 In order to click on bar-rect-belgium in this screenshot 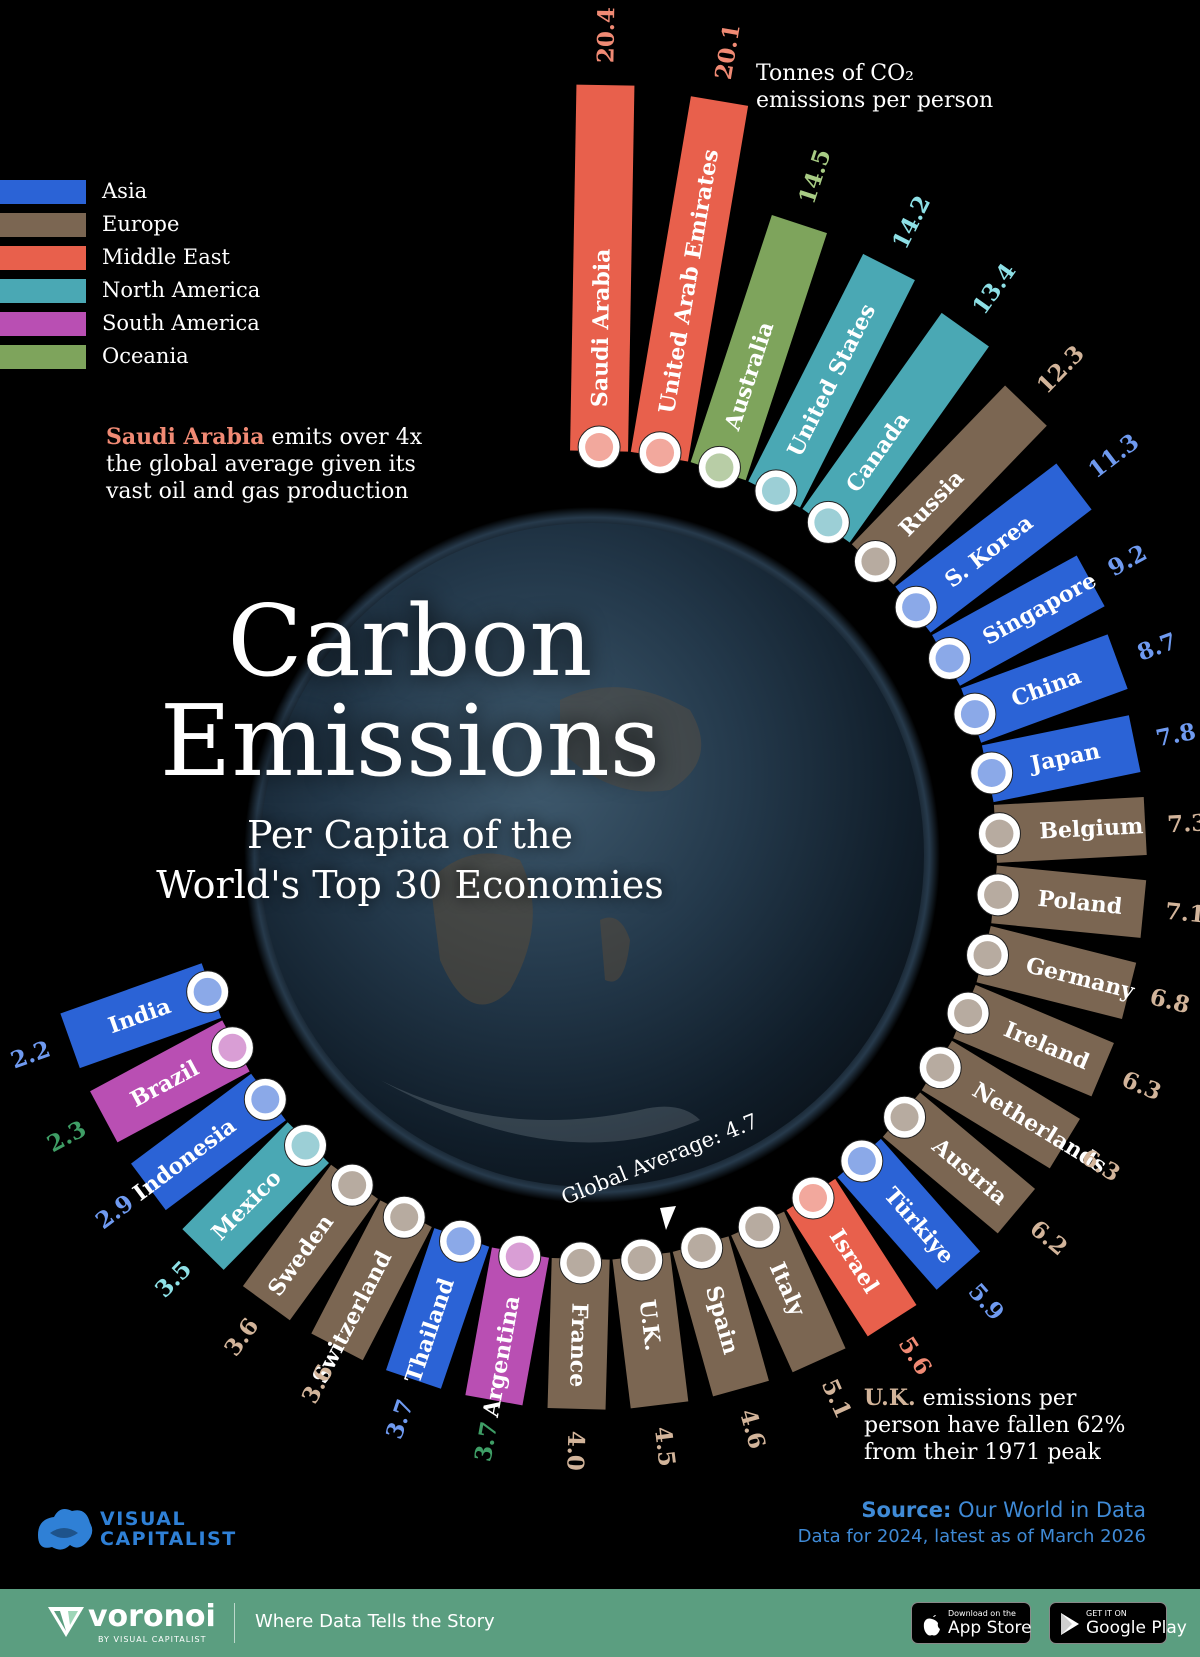, I will do `click(1070, 830)`.